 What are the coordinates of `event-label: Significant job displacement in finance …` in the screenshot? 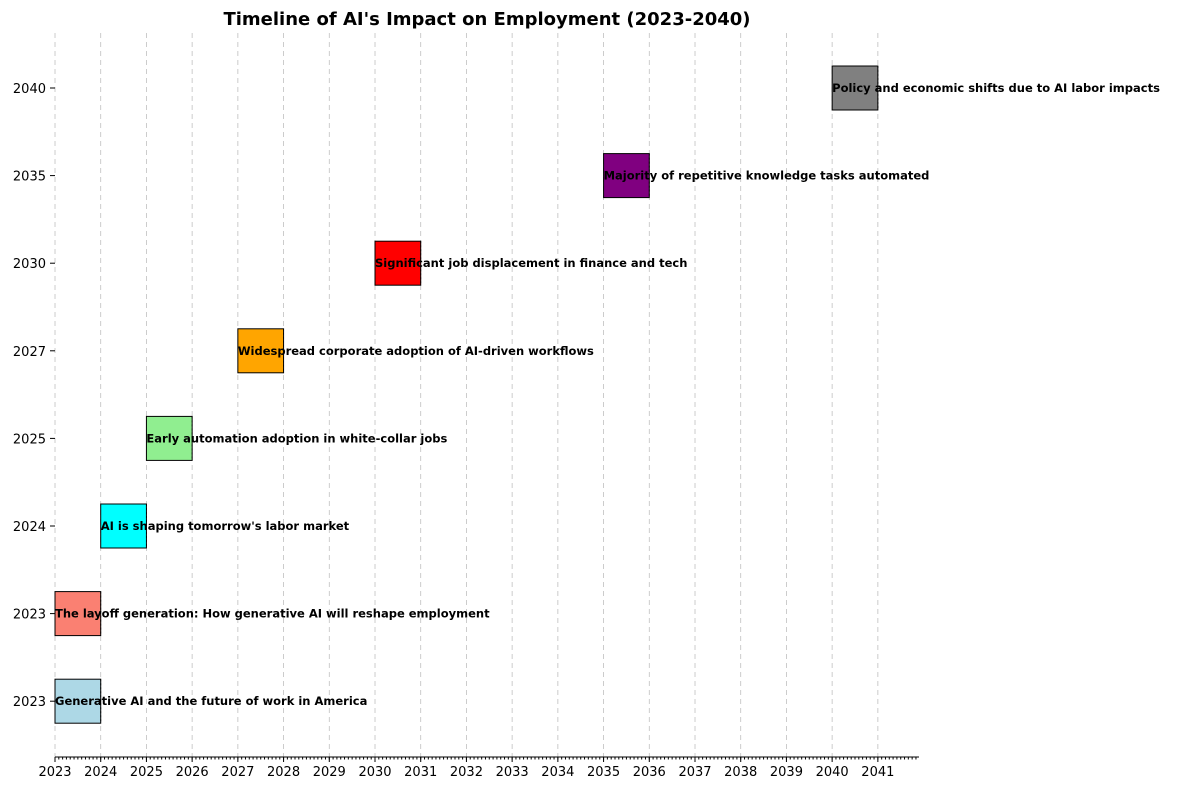 It's located at (531, 263).